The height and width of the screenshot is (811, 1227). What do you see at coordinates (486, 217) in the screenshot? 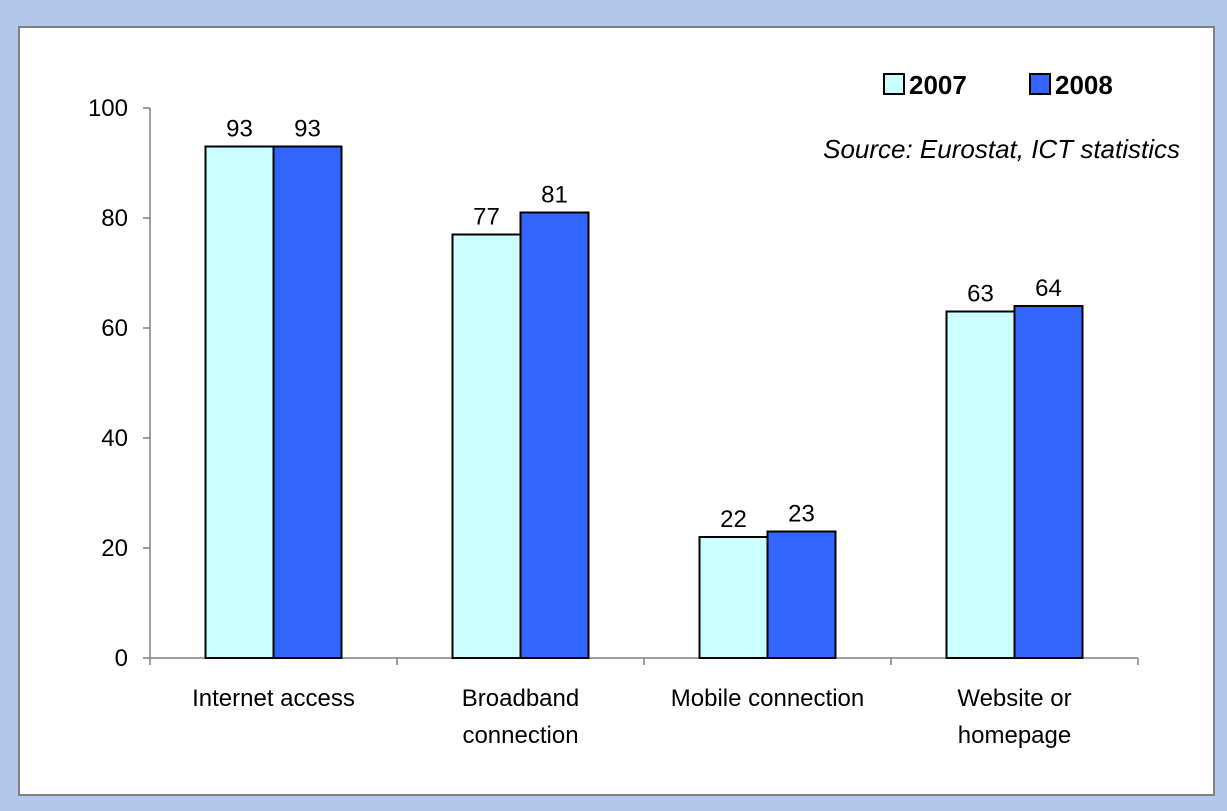
I see `data-label: 77` at bounding box center [486, 217].